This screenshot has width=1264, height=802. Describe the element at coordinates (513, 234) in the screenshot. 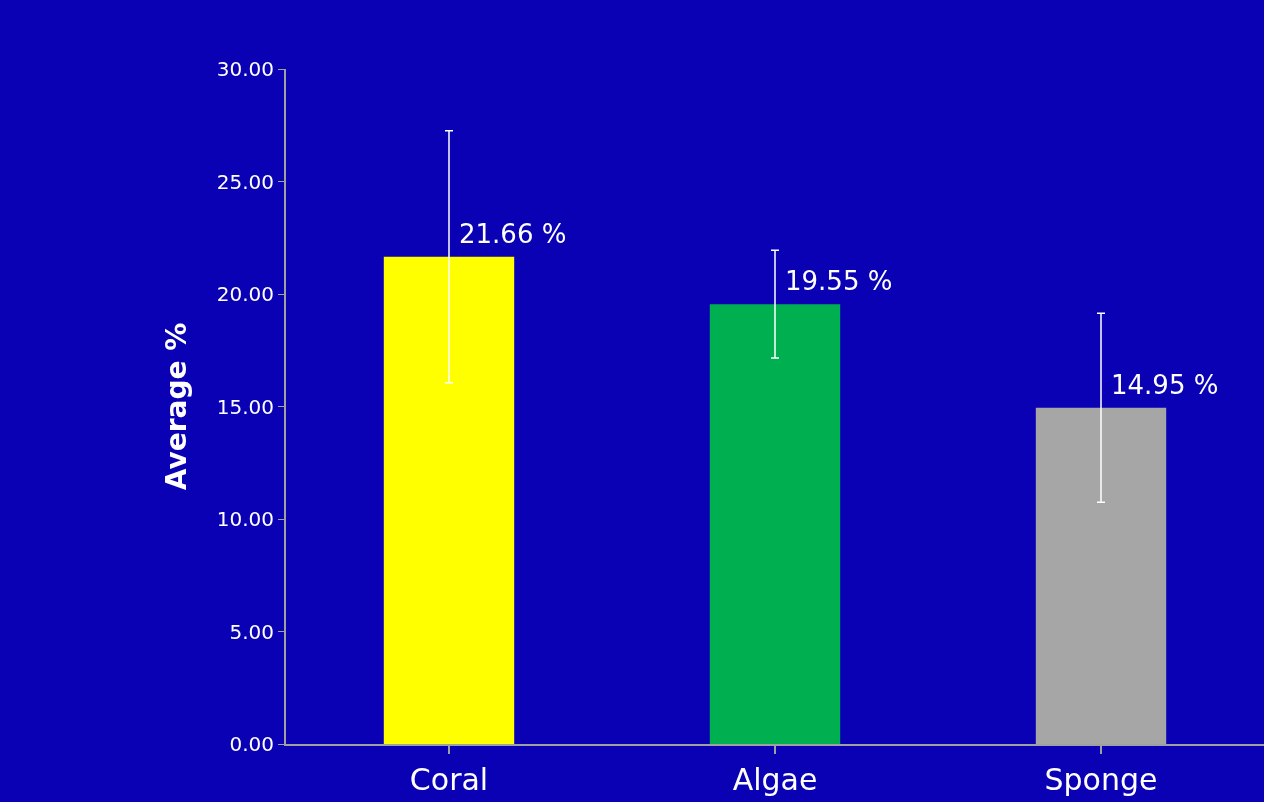

I see `data-label: 21.66 %` at that location.